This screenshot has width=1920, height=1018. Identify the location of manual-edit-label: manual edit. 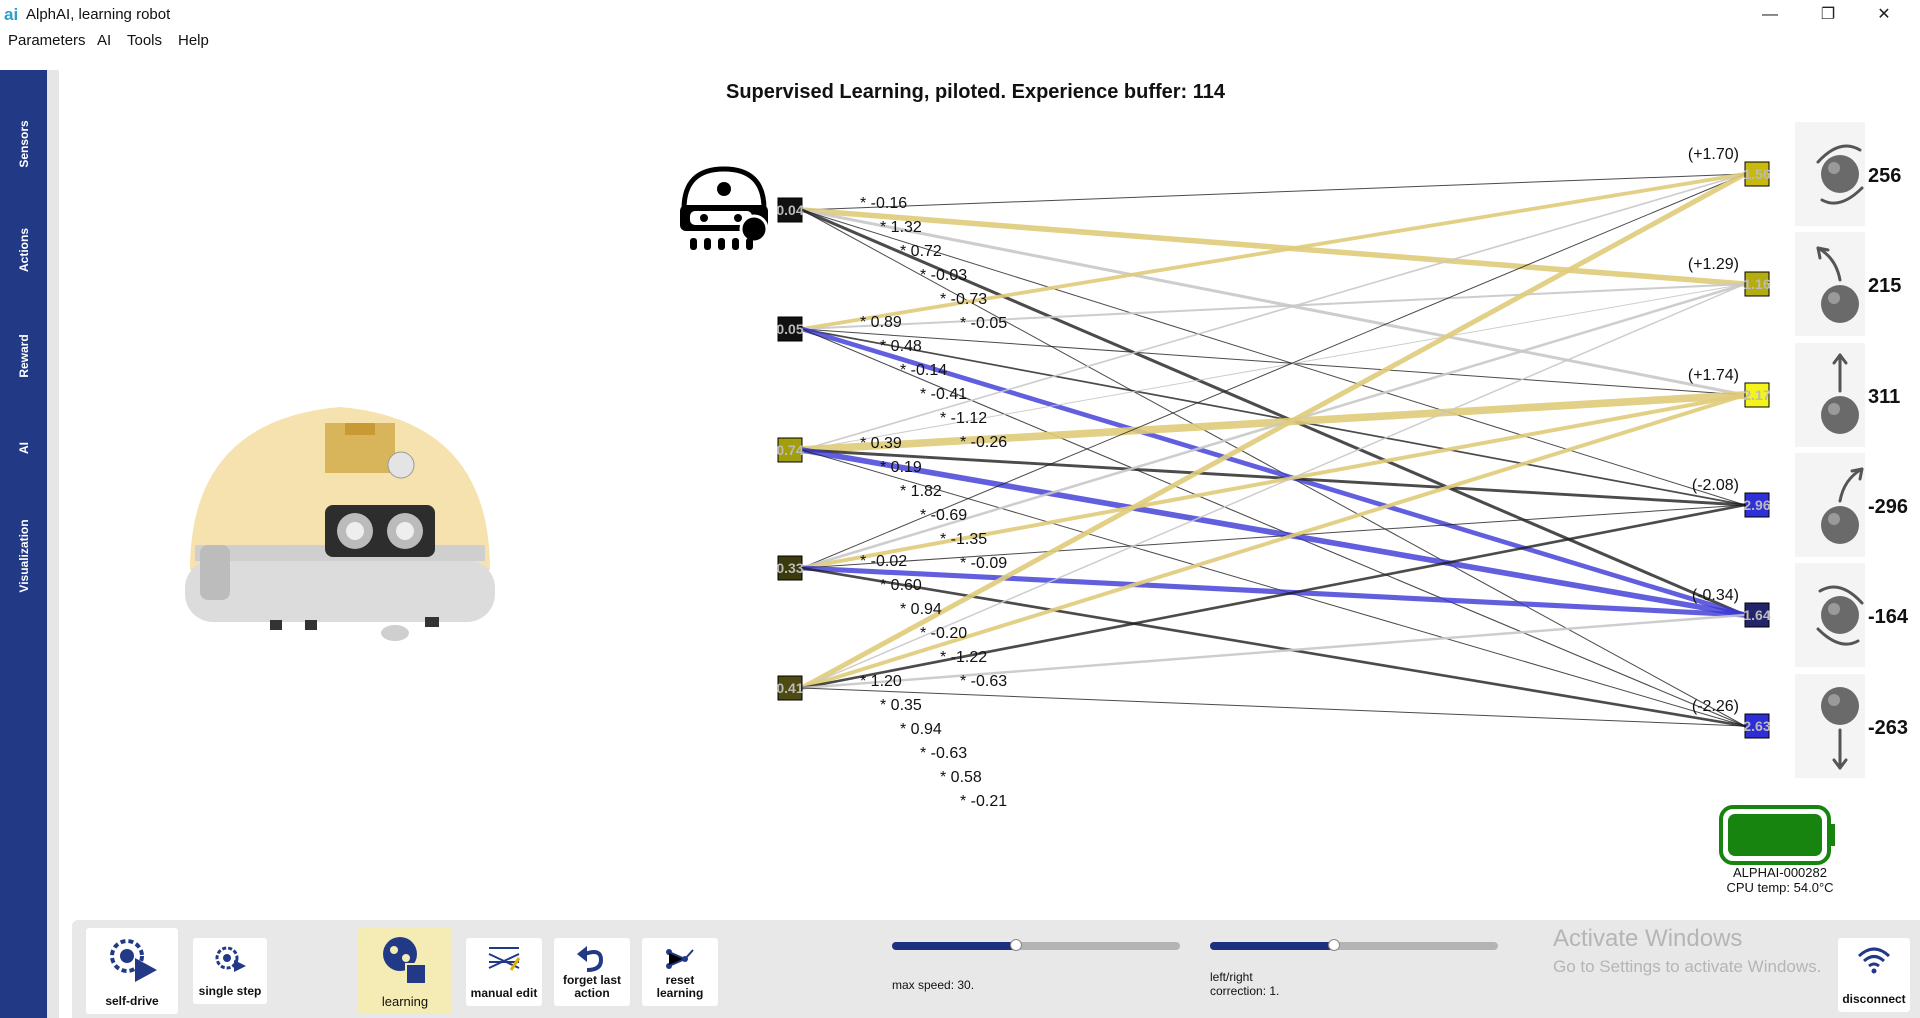
(504, 993).